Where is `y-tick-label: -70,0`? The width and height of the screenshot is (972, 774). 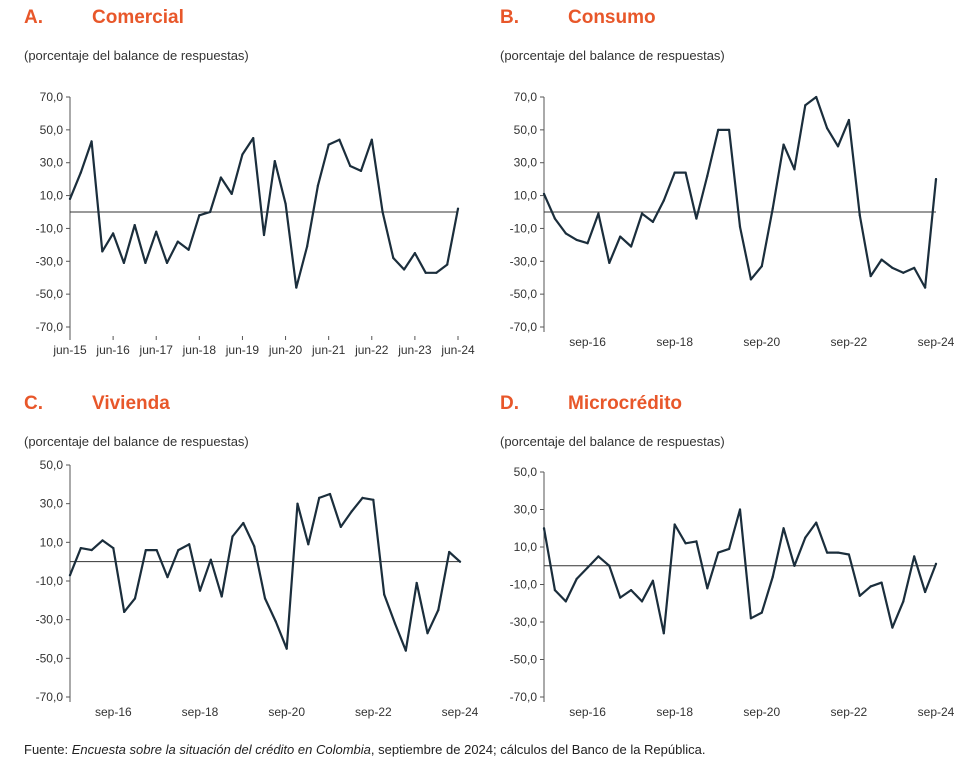
y-tick-label: -70,0 is located at coordinates (524, 327).